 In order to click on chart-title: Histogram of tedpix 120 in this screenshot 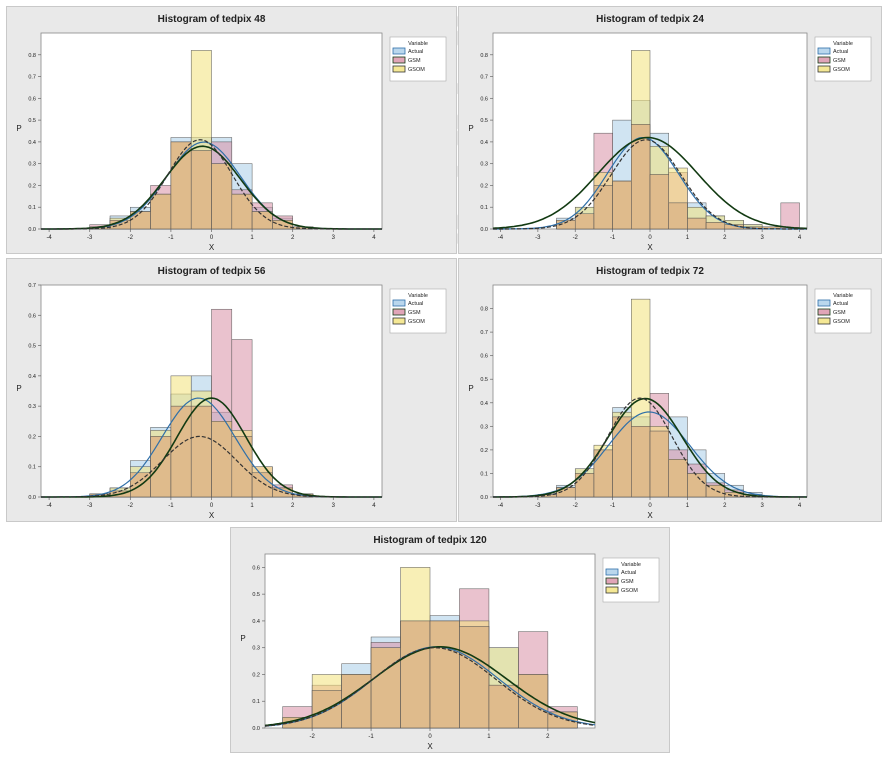, I will do `click(430, 540)`.